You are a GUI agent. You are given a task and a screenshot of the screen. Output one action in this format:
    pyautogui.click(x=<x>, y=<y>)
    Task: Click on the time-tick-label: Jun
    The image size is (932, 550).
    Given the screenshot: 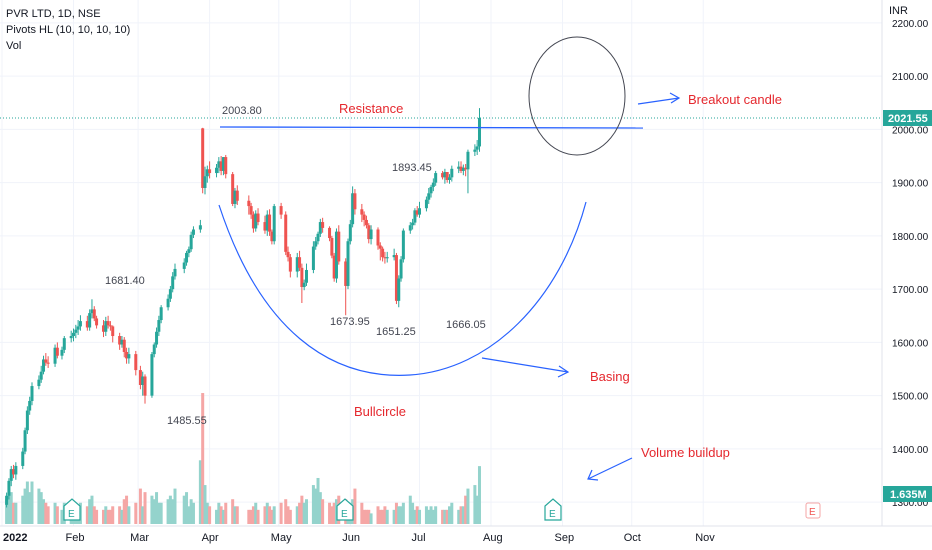 What is the action you would take?
    pyautogui.click(x=351, y=538)
    